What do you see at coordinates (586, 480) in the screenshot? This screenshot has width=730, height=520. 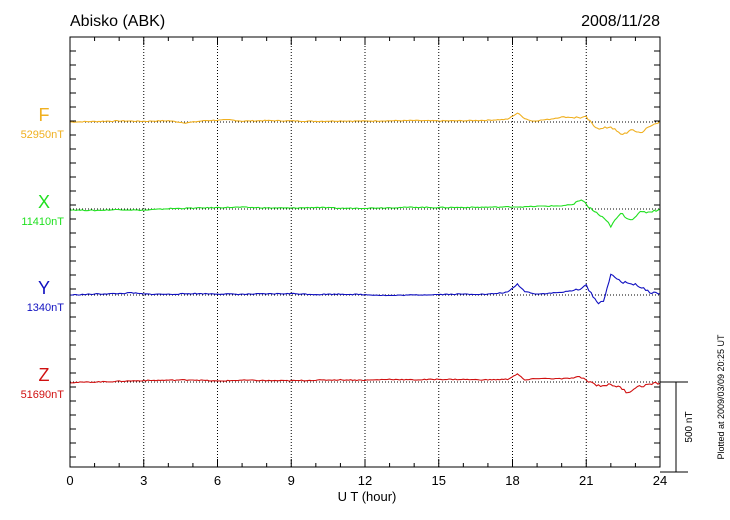 I see `x-tick-label: 21` at bounding box center [586, 480].